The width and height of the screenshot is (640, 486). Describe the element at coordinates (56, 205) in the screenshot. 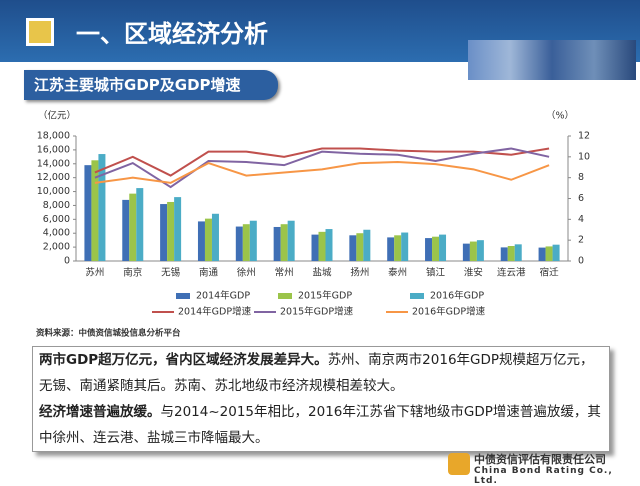

I see `y-tick-label: 8,000` at that location.